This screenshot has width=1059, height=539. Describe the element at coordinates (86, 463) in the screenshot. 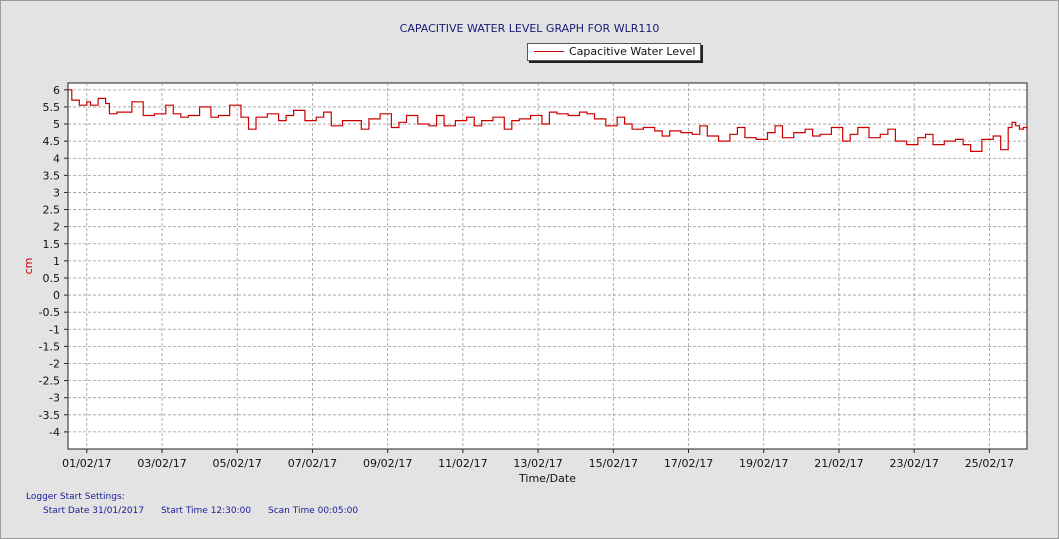

I see `x-tick-label: 01/02/17` at that location.